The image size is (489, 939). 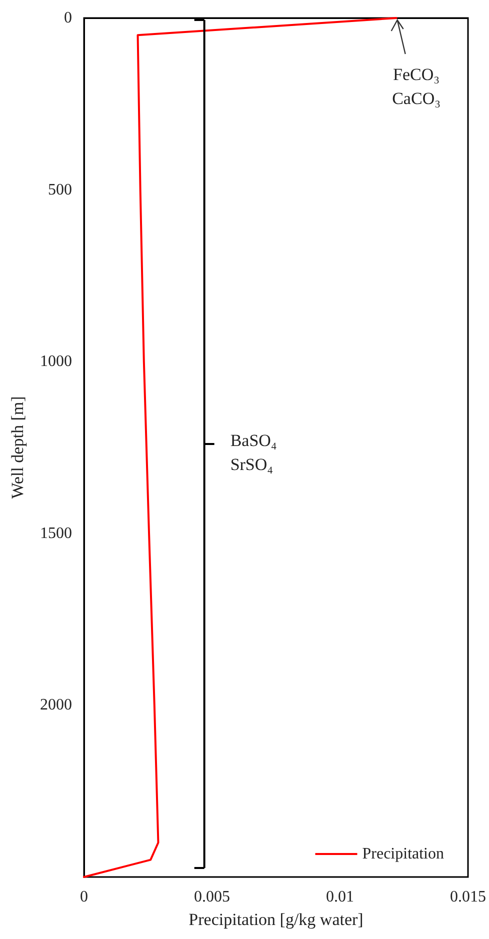 I want to click on x-tick-label: 0.01, so click(x=340, y=897).